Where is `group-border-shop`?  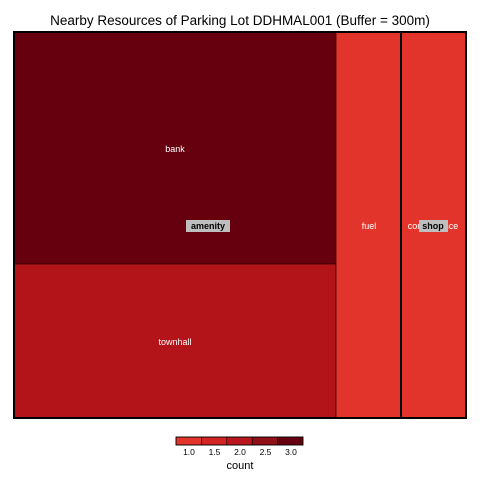 group-border-shop is located at coordinates (433, 225).